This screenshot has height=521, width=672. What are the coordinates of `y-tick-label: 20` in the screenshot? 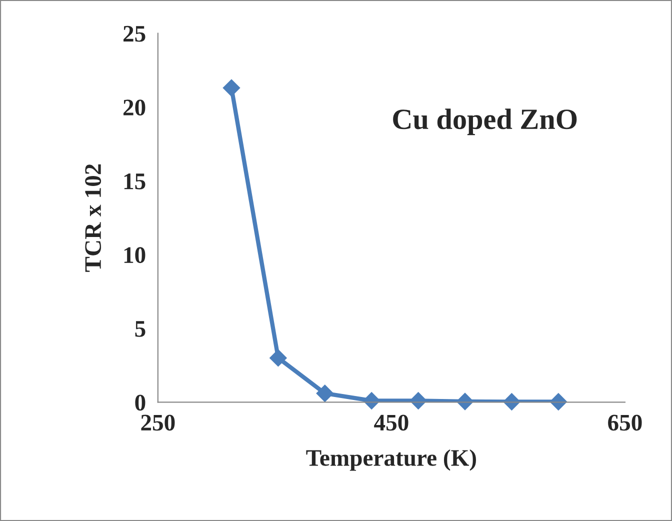 It's located at (134, 108).